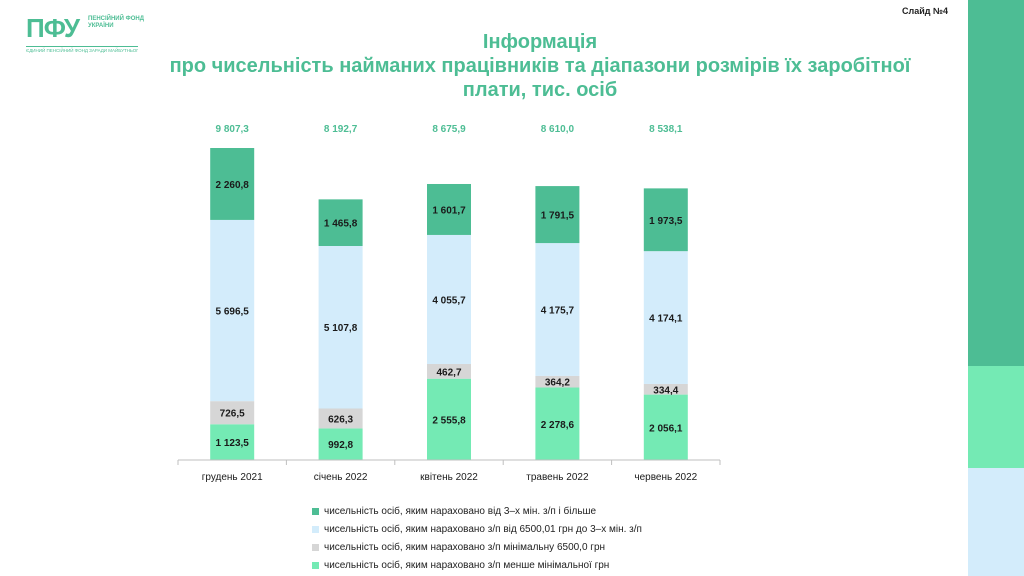 This screenshot has width=1024, height=576. I want to click on data-label: 5 107,8, so click(341, 328).